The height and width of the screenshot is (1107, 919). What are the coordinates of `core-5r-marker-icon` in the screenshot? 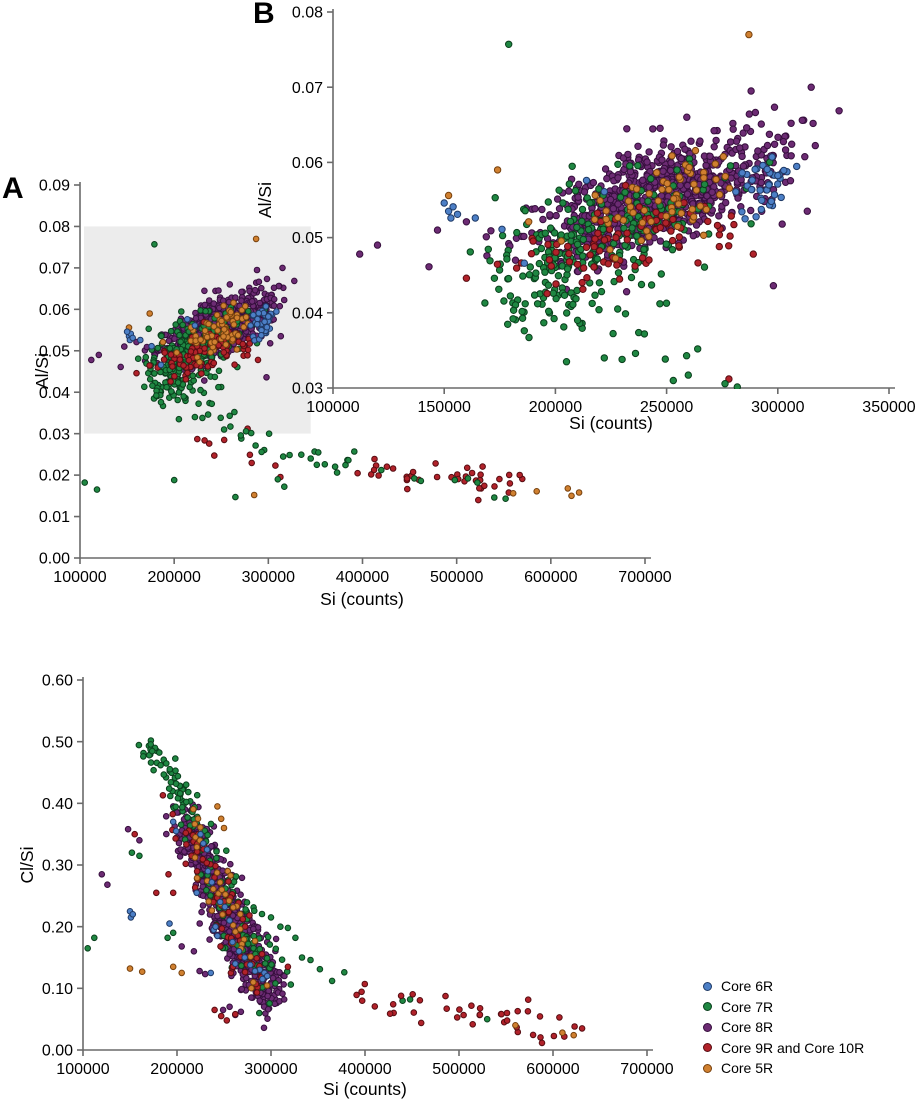 It's located at (707, 1068).